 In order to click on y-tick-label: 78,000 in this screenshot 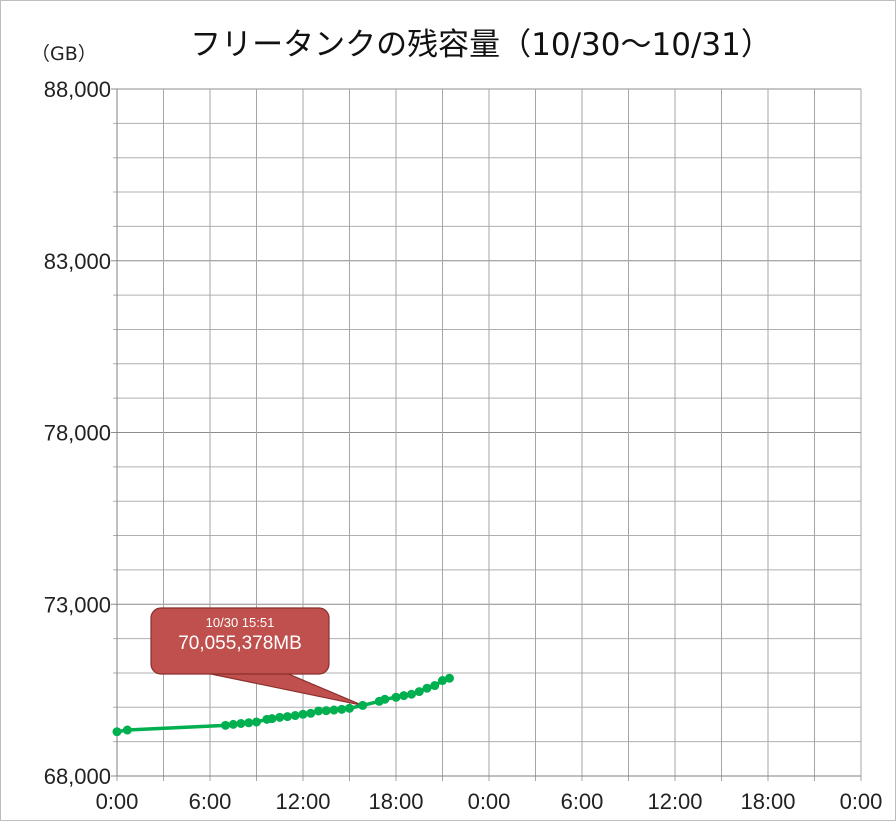, I will do `click(77, 433)`.